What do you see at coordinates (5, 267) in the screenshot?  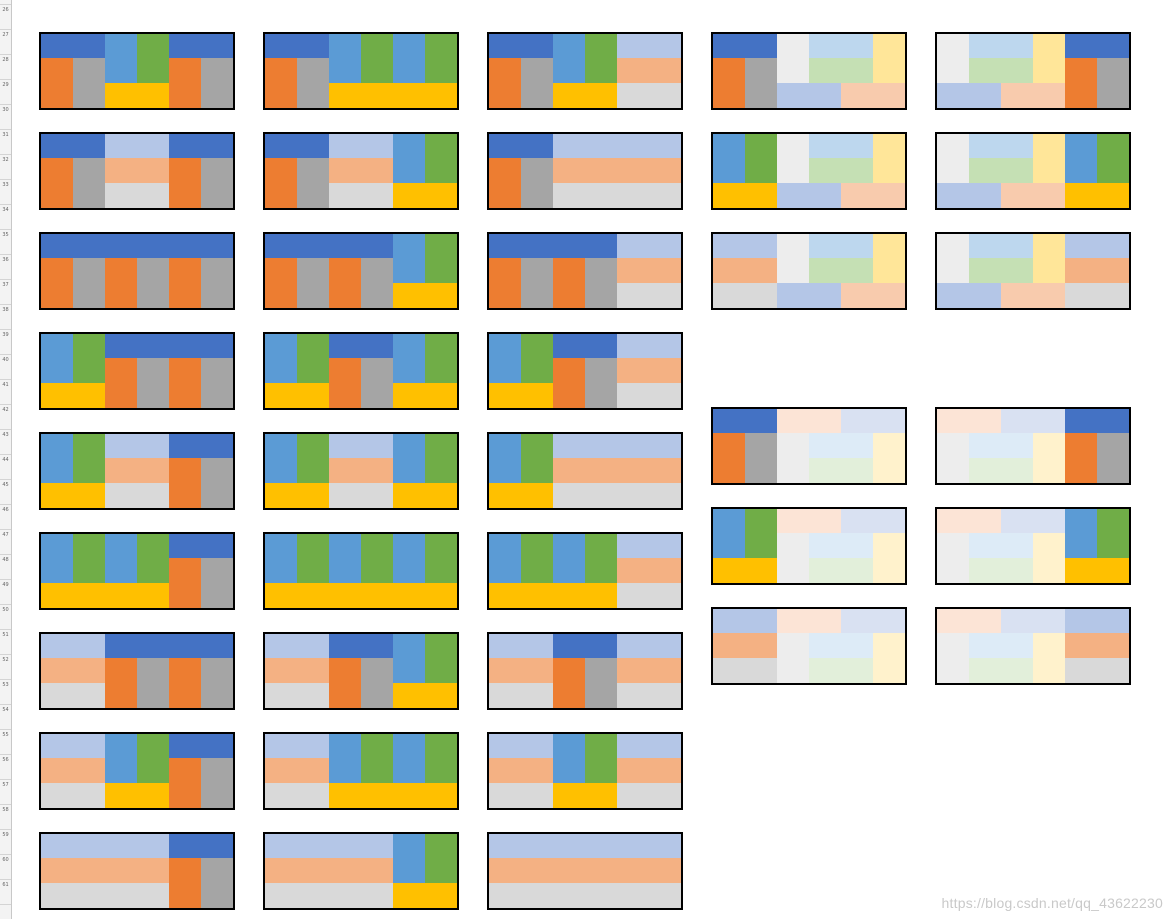 I see `row-number: 36` at bounding box center [5, 267].